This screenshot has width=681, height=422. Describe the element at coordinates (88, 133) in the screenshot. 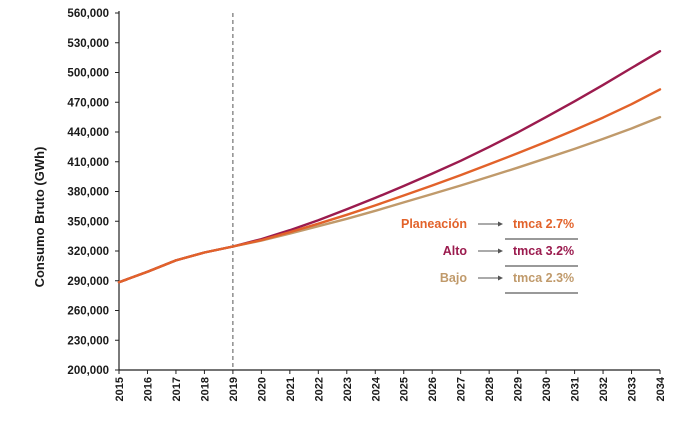

I see `y-tick-label: 440,000` at that location.